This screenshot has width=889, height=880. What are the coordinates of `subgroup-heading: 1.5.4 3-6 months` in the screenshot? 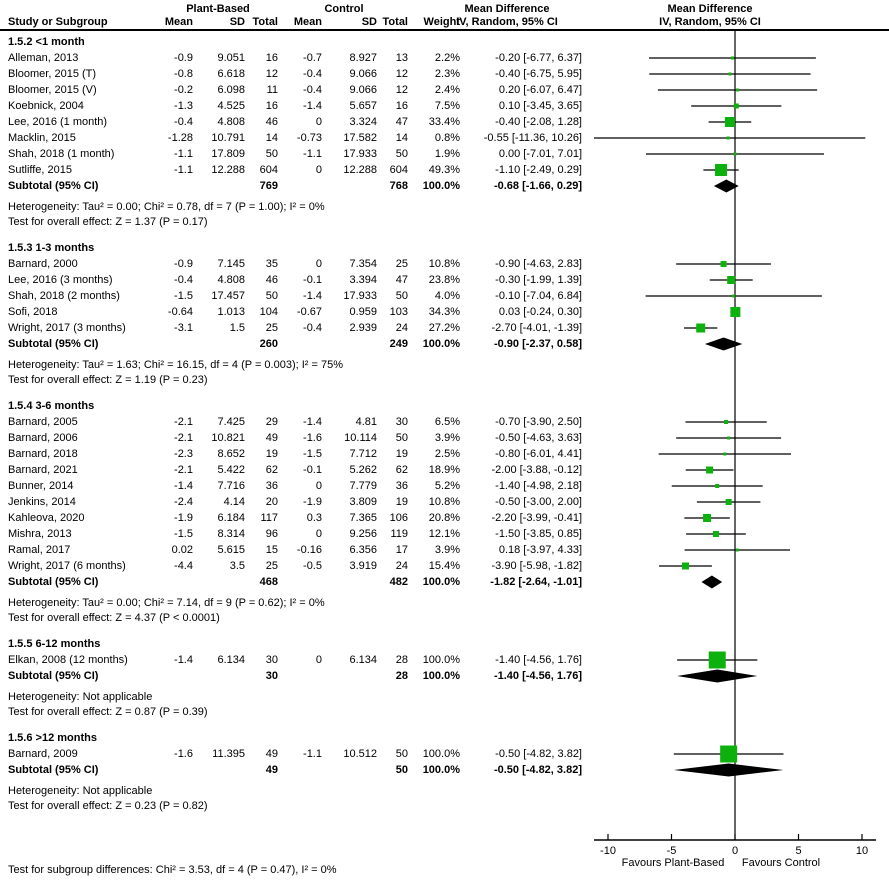 It's located at (51, 406).